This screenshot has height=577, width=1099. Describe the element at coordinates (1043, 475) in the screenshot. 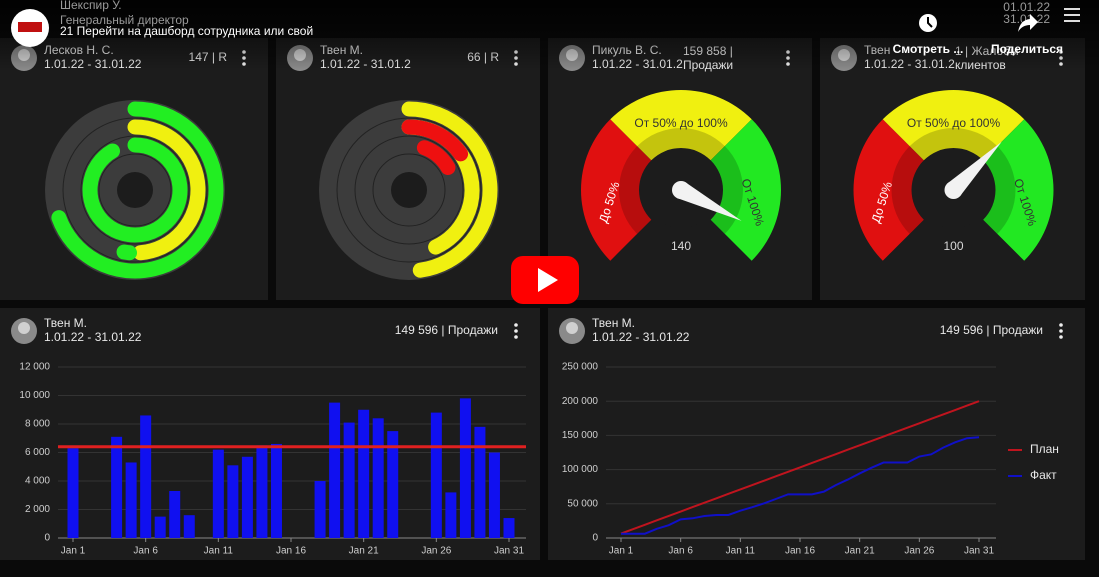

I see `legend-label: Факт` at that location.